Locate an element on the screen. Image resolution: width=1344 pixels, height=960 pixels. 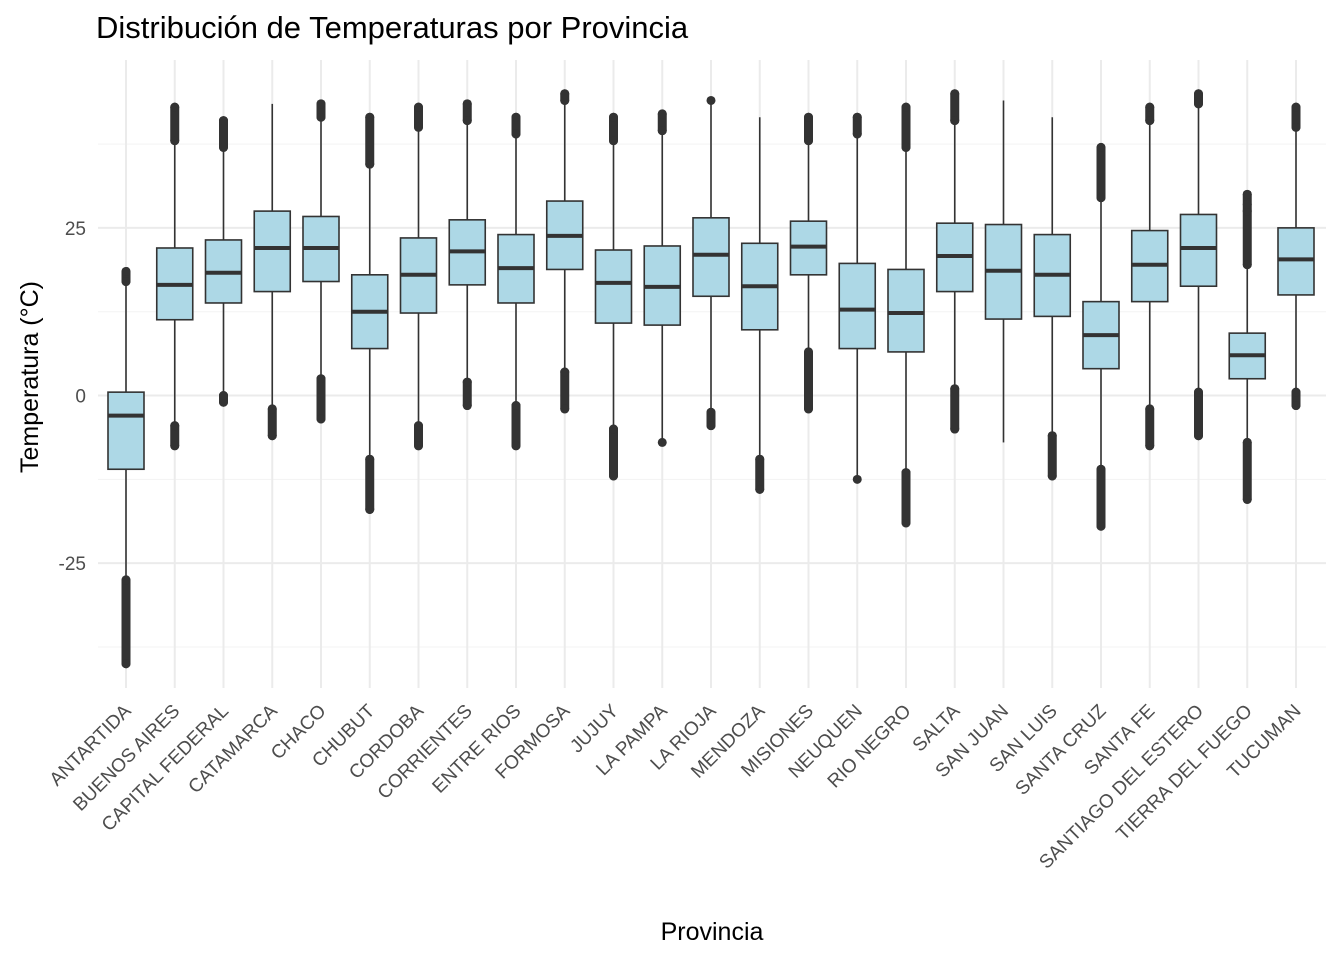
y-tick-label: -25 is located at coordinates (72, 564).